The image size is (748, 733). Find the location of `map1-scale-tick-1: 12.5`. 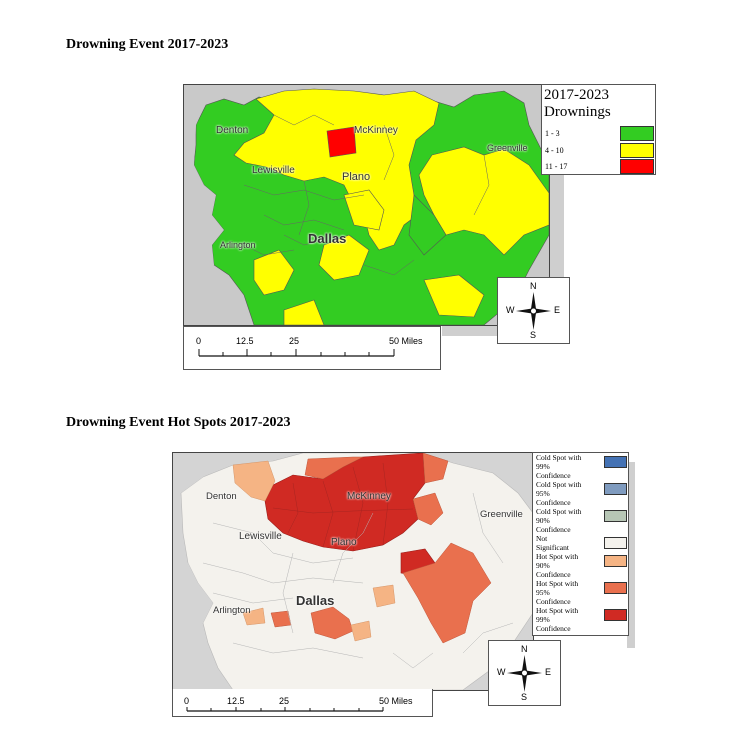

map1-scale-tick-1: 12.5 is located at coordinates (245, 341).